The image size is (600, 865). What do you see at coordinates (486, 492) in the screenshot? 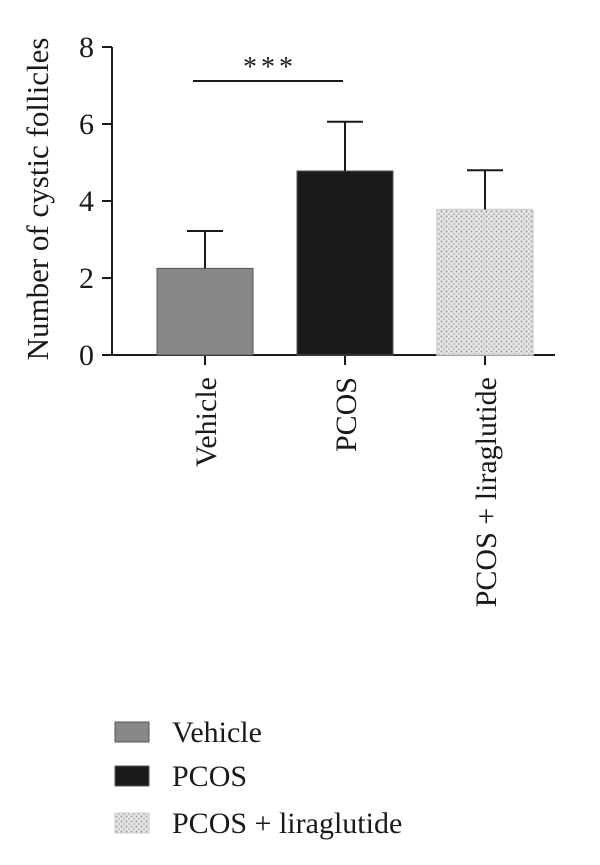
I see `x-category-label: PCOS + liraglutide` at bounding box center [486, 492].